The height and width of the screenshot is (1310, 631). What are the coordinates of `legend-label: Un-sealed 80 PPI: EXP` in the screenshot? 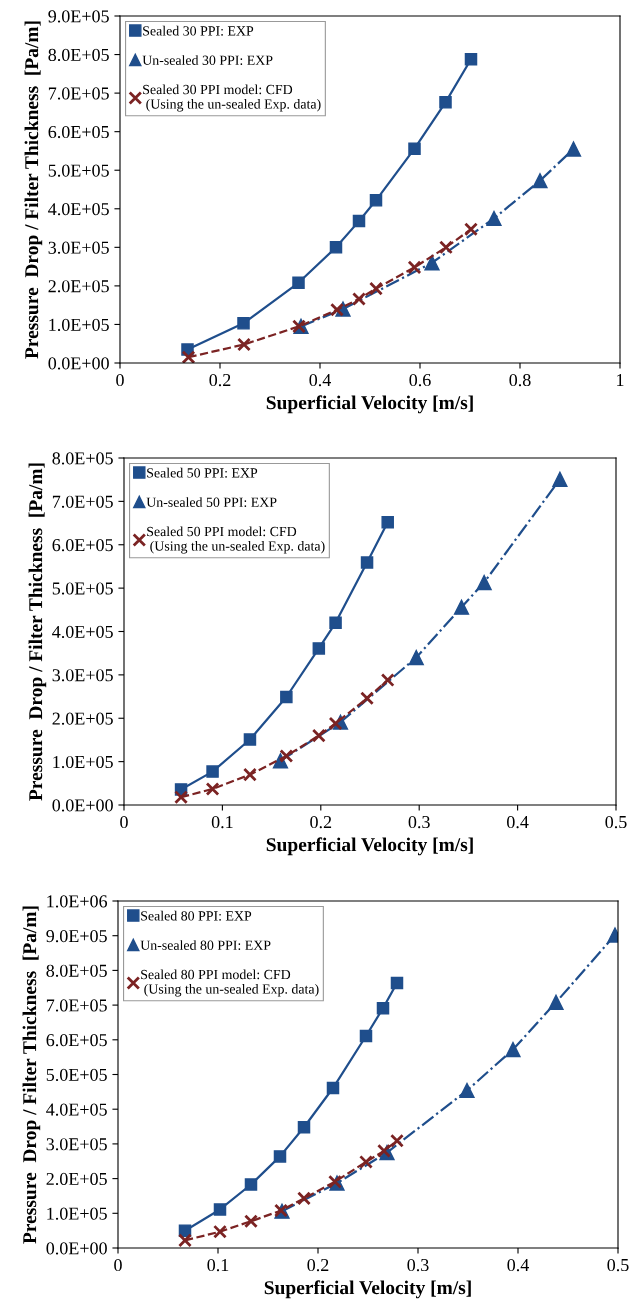 It's located at (205, 945).